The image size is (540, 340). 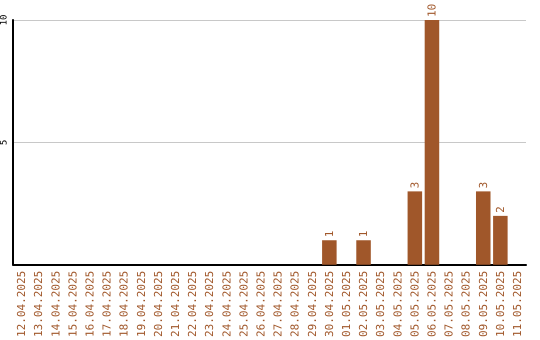 I want to click on x-tick-label: 06.05.2025, so click(x=431, y=304).